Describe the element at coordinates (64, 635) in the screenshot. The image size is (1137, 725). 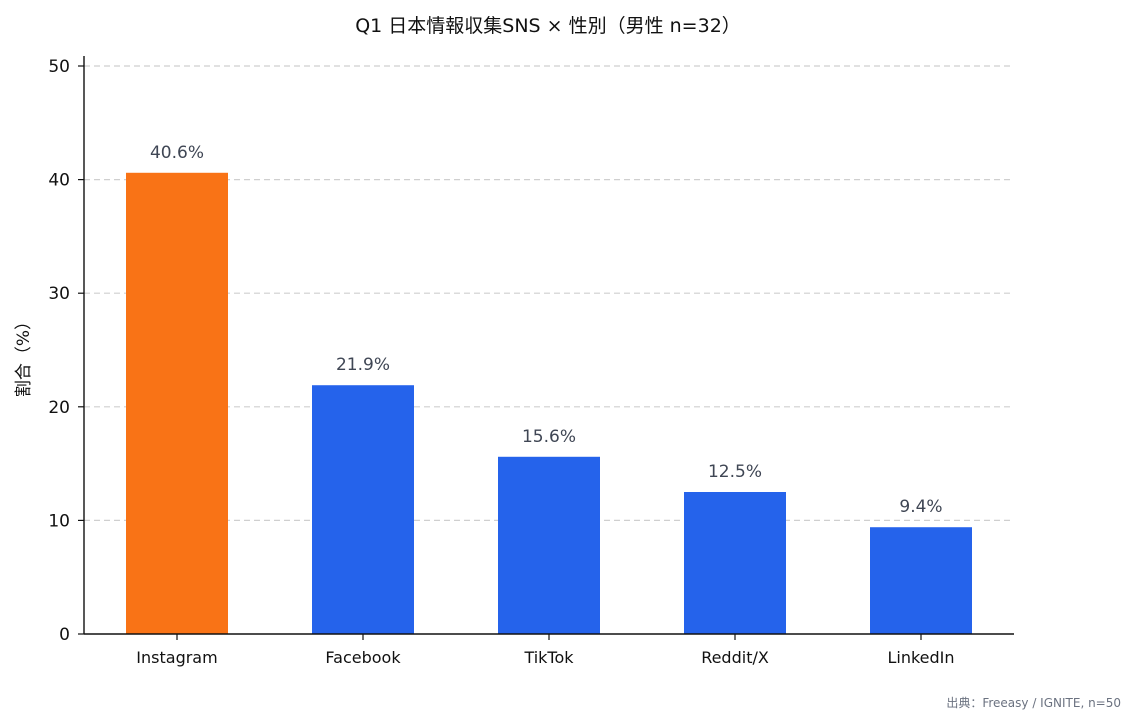
I see `y-tick-label: 0` at that location.